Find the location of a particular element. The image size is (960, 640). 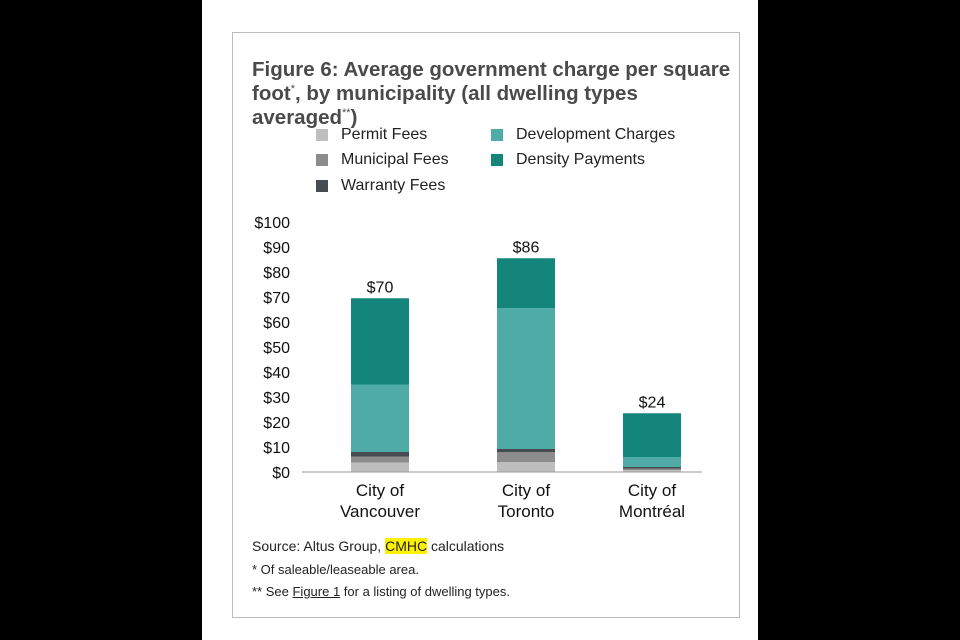

y-tick-label: $20 is located at coordinates (276, 423).